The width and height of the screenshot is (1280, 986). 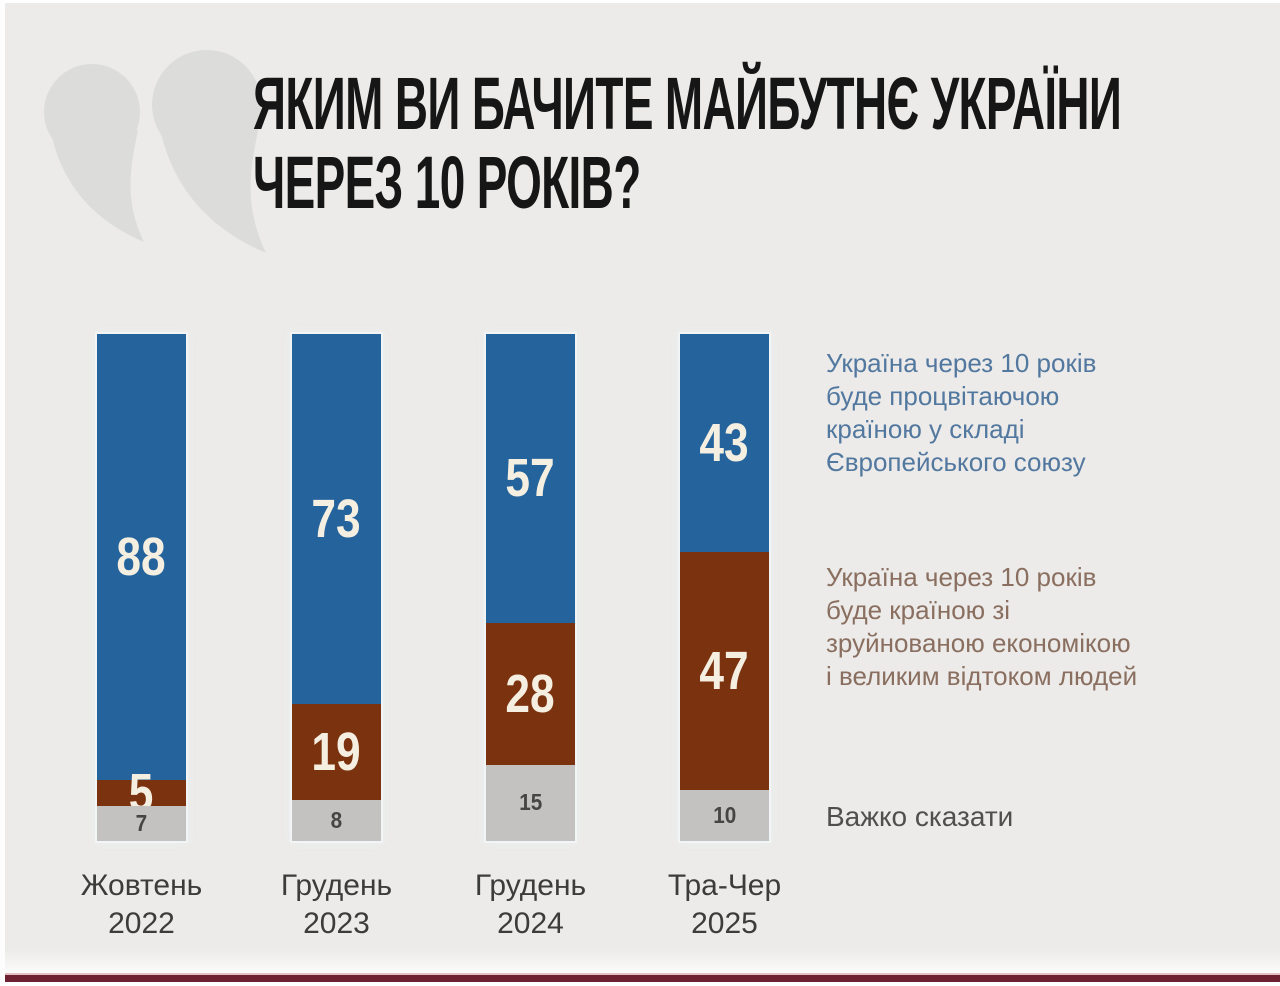 What do you see at coordinates (640, 961) in the screenshot?
I see `bottom-fade-strip` at bounding box center [640, 961].